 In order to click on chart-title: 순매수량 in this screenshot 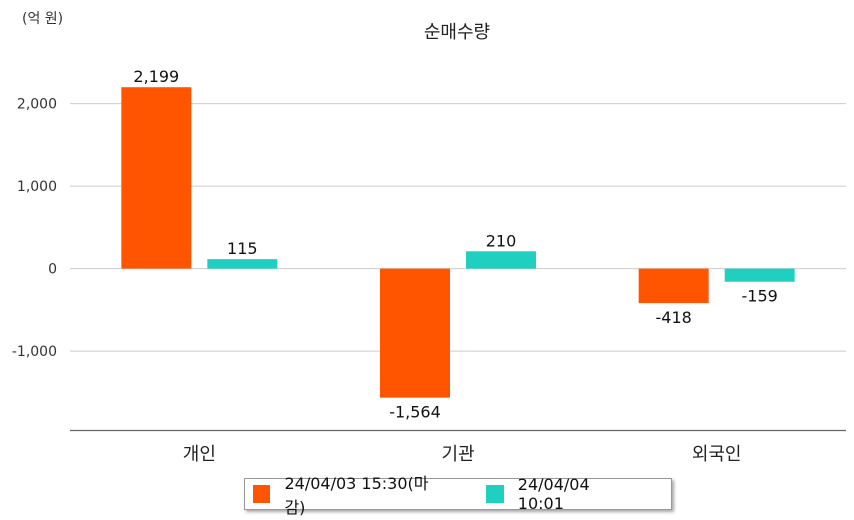, I will do `click(457, 32)`.